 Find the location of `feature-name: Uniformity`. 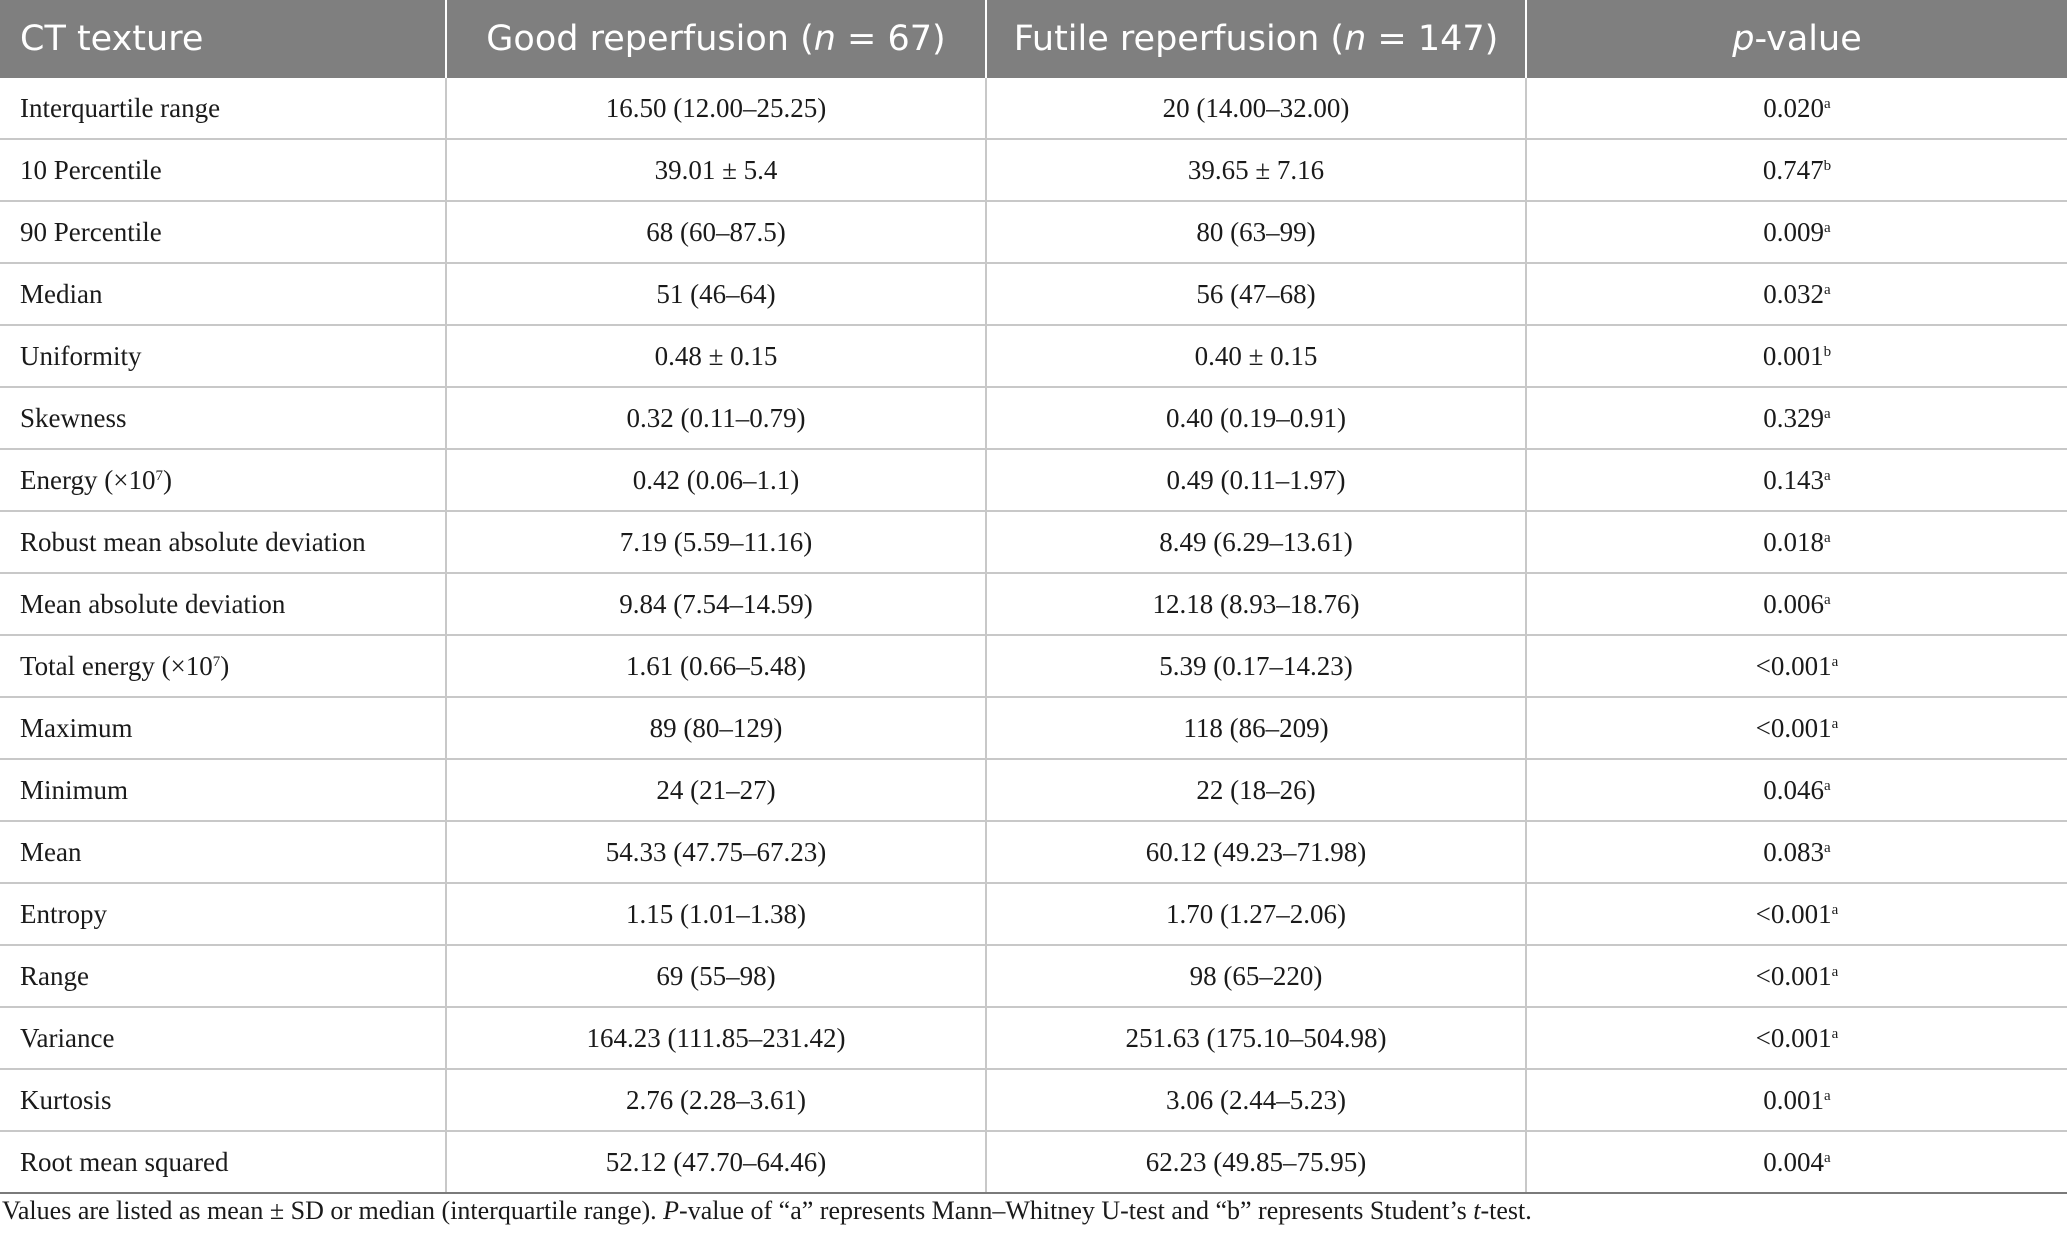

feature-name: Uniformity is located at coordinates (81, 355).